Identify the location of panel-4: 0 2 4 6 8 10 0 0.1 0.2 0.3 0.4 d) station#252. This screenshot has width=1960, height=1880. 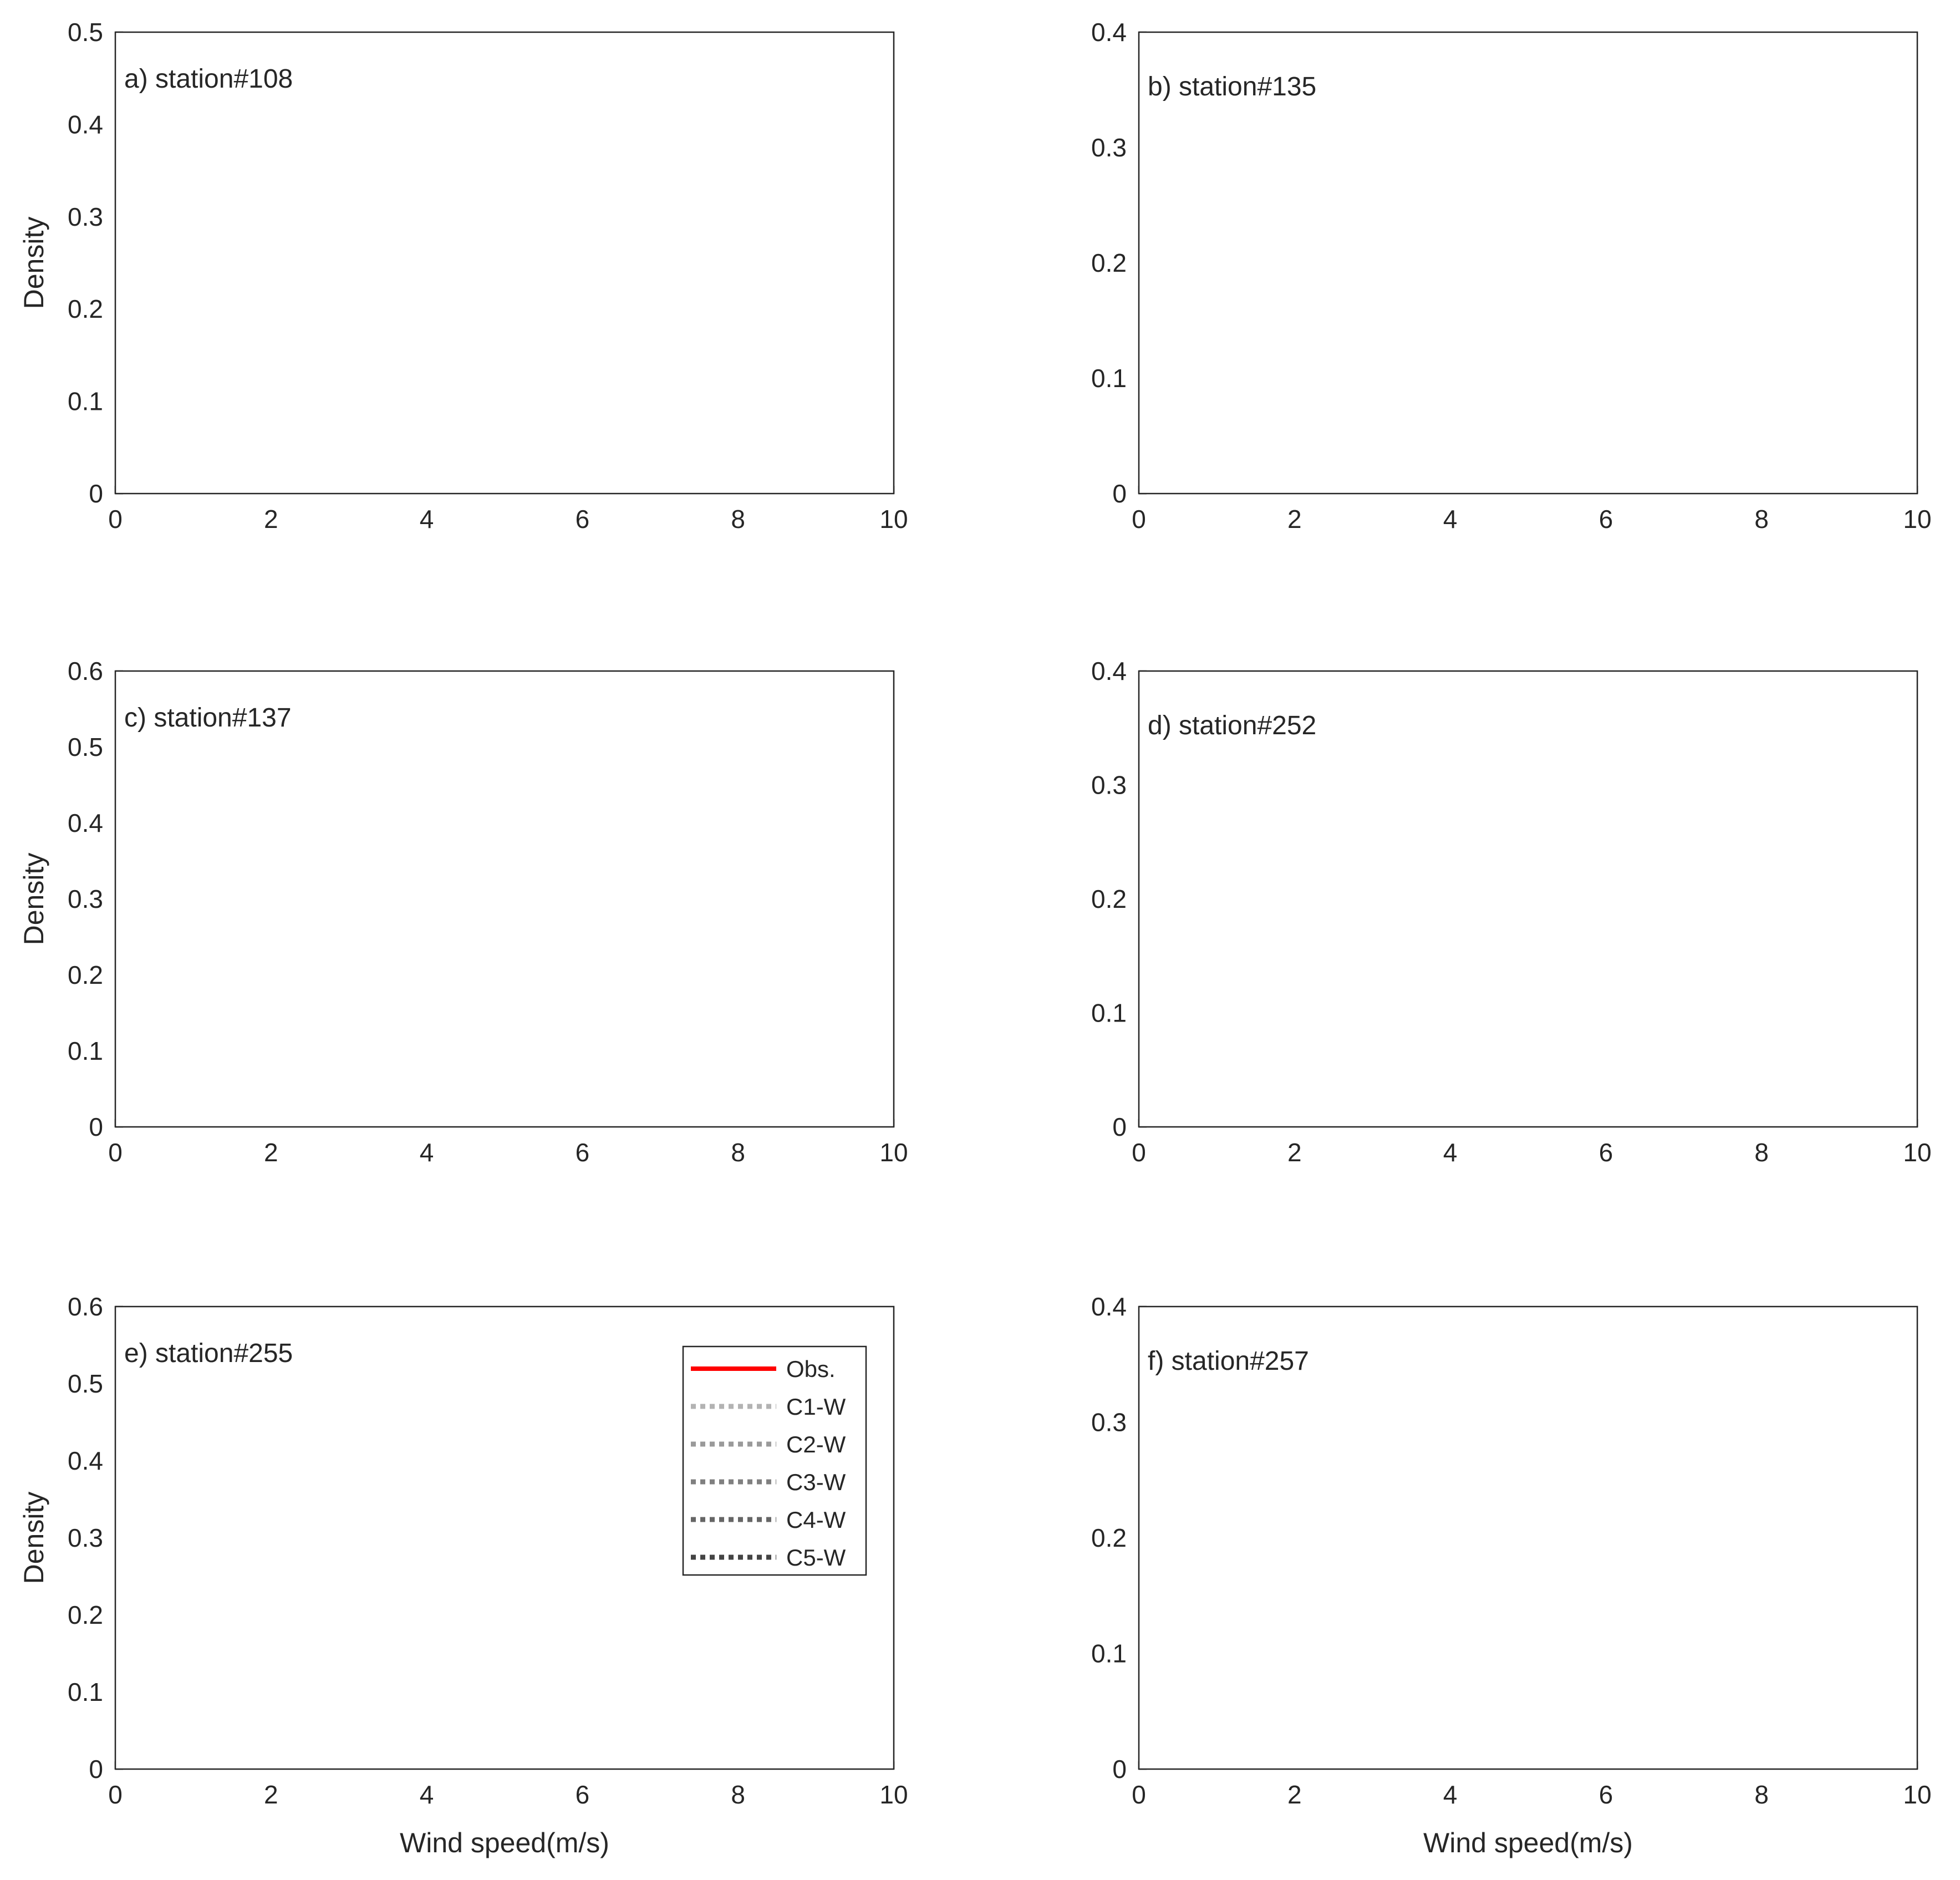
(1511, 912).